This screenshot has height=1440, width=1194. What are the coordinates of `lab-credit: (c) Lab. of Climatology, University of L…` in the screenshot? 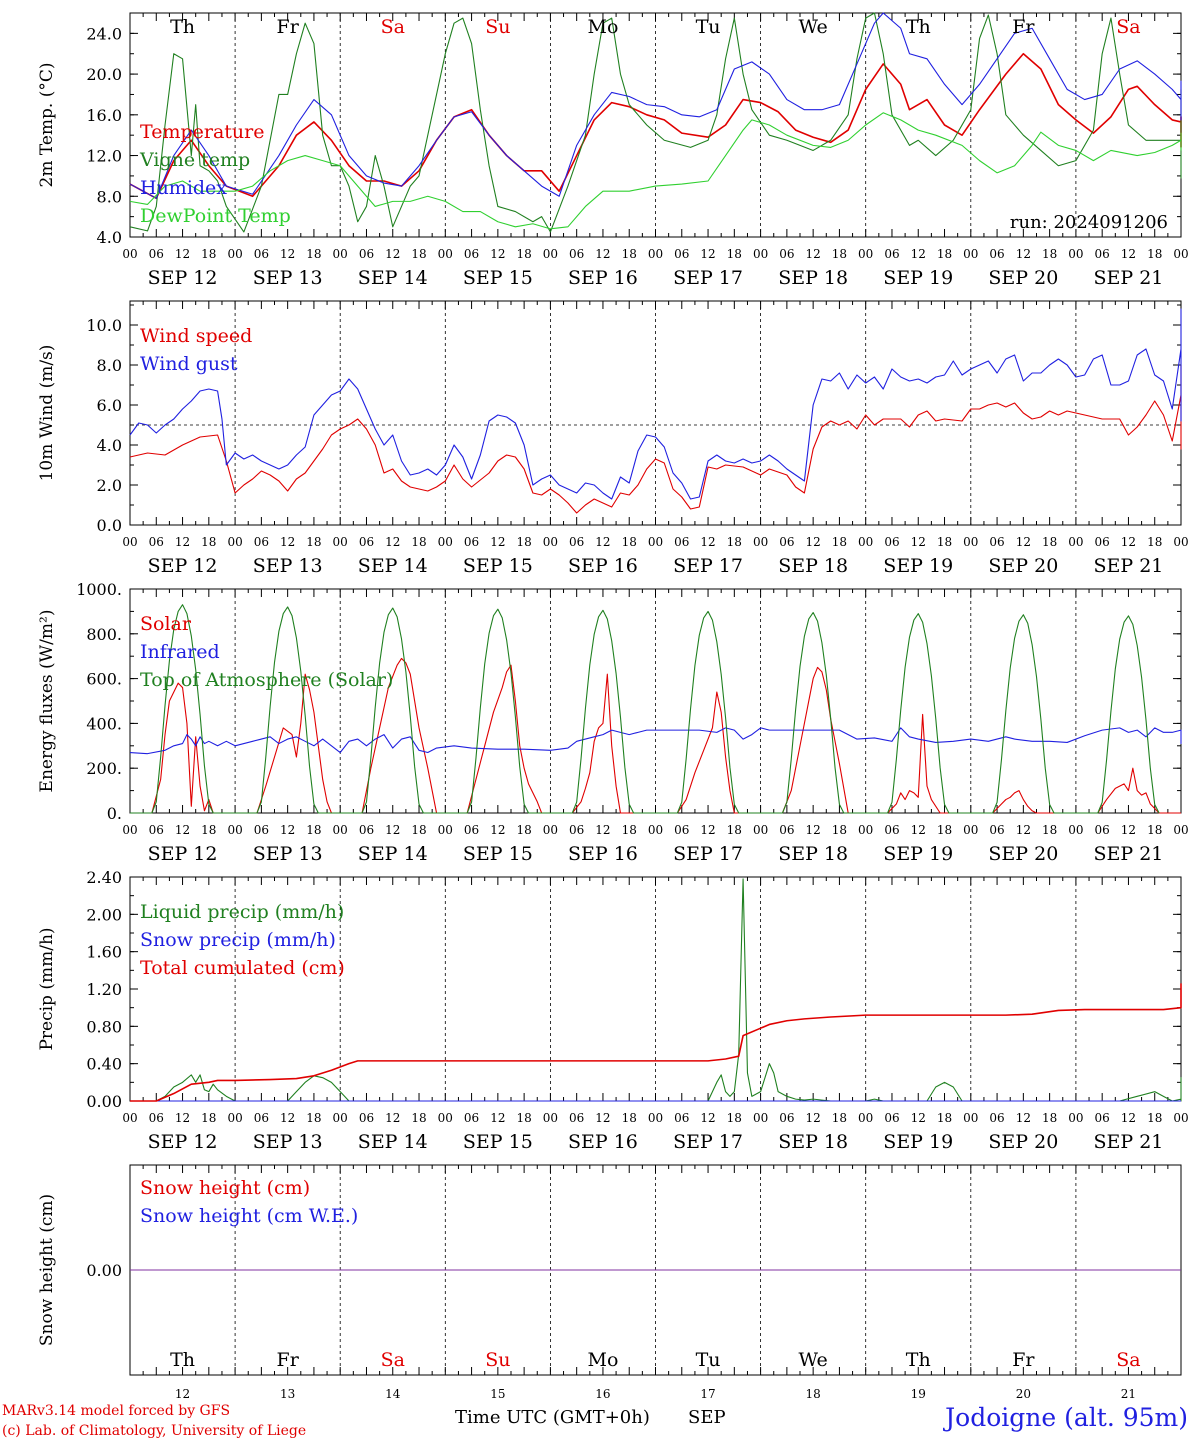 It's located at (154, 1431).